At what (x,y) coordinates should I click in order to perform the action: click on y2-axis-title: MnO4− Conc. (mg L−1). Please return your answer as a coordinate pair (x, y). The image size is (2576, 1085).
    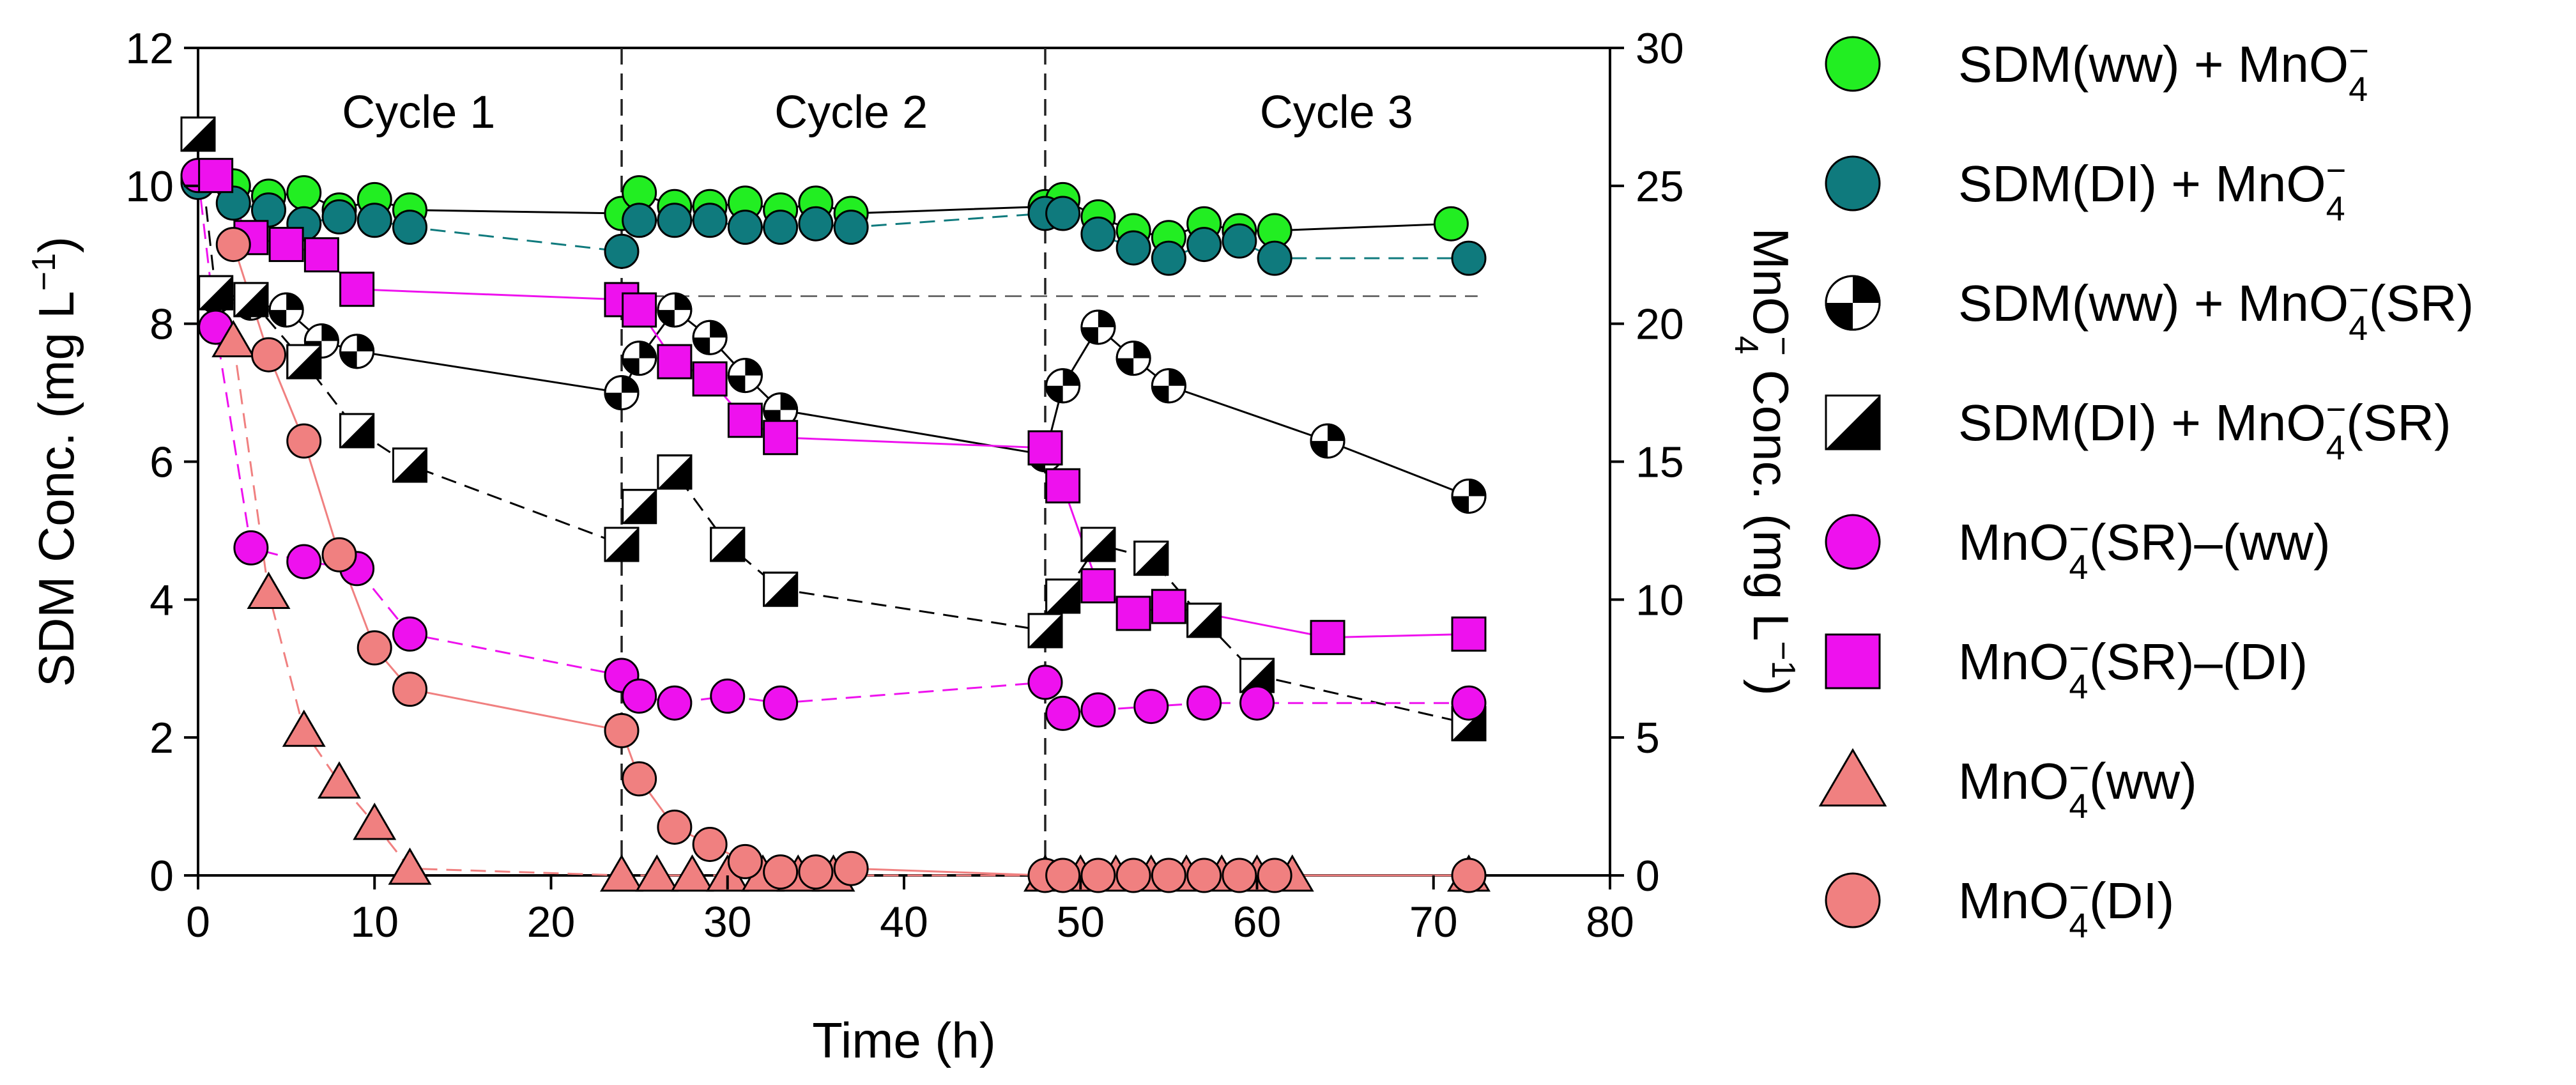
    Looking at the image, I should click on (1765, 461).